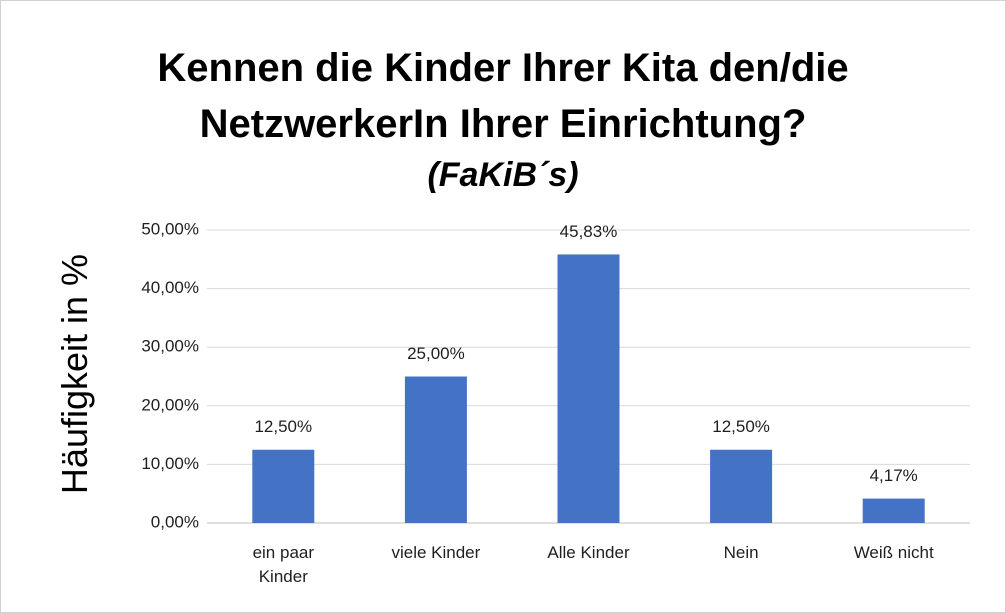 The image size is (1006, 613). Describe the element at coordinates (170, 287) in the screenshot. I see `y-tick-label: 40,00%` at that location.